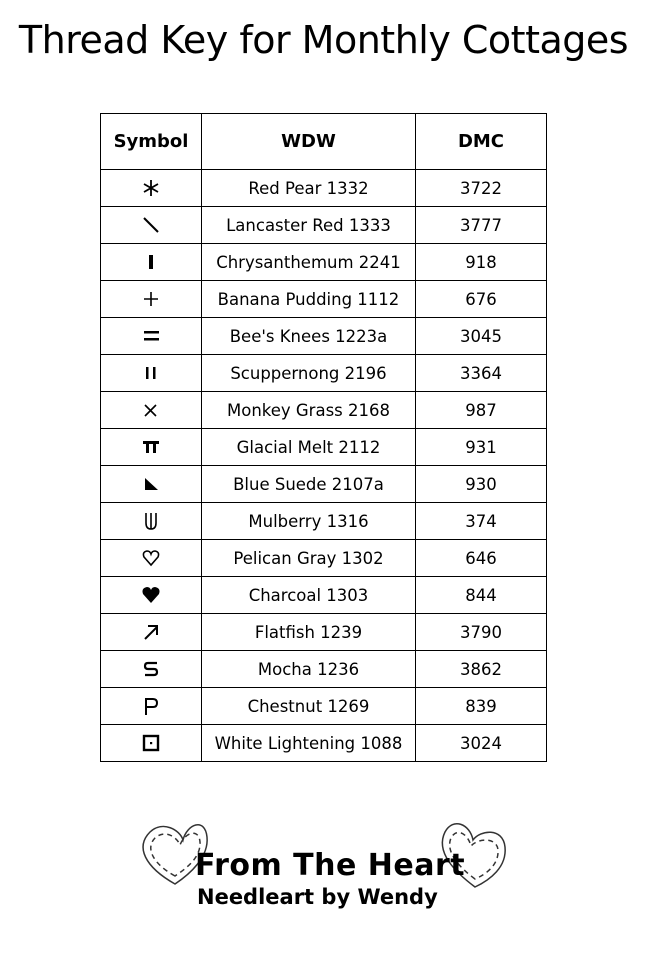  What do you see at coordinates (308, 188) in the screenshot?
I see `wdw-cell: Red Pear 1332` at bounding box center [308, 188].